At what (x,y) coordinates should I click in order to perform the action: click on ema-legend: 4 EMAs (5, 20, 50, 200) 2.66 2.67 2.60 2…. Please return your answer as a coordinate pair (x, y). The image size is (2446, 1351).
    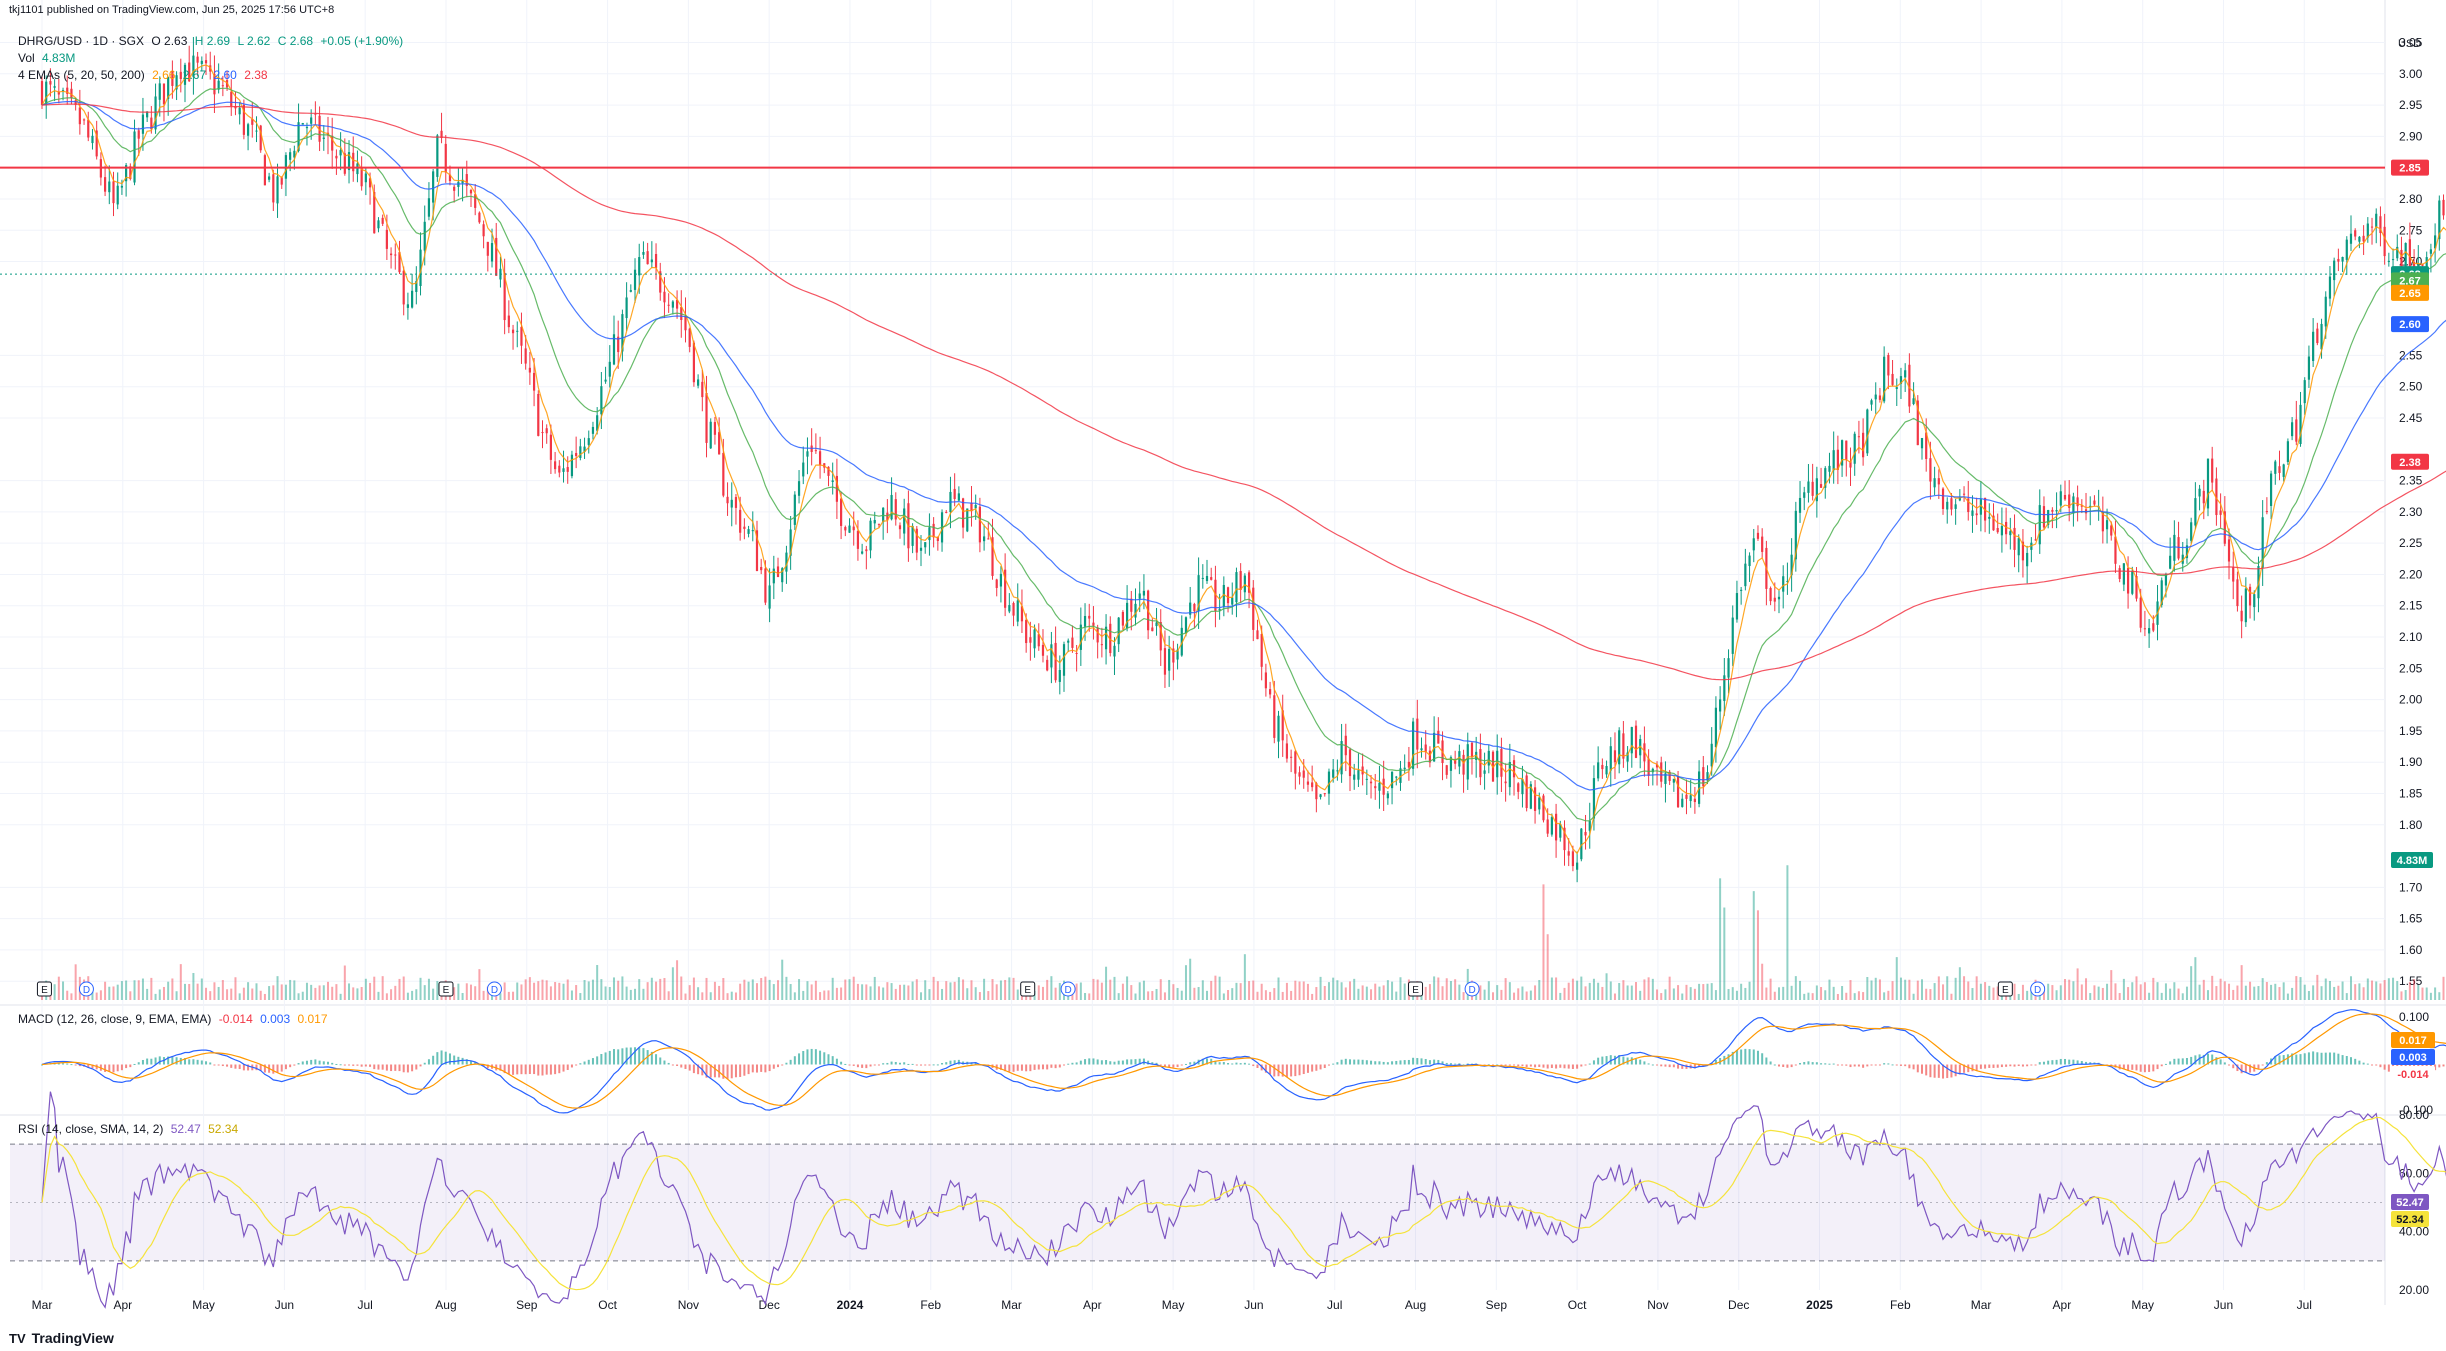
    Looking at the image, I should click on (145, 75).